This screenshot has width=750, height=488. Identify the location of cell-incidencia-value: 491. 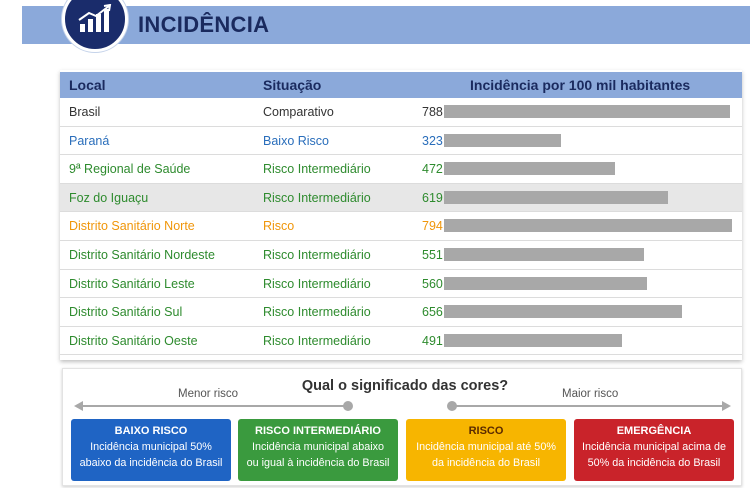
(432, 340).